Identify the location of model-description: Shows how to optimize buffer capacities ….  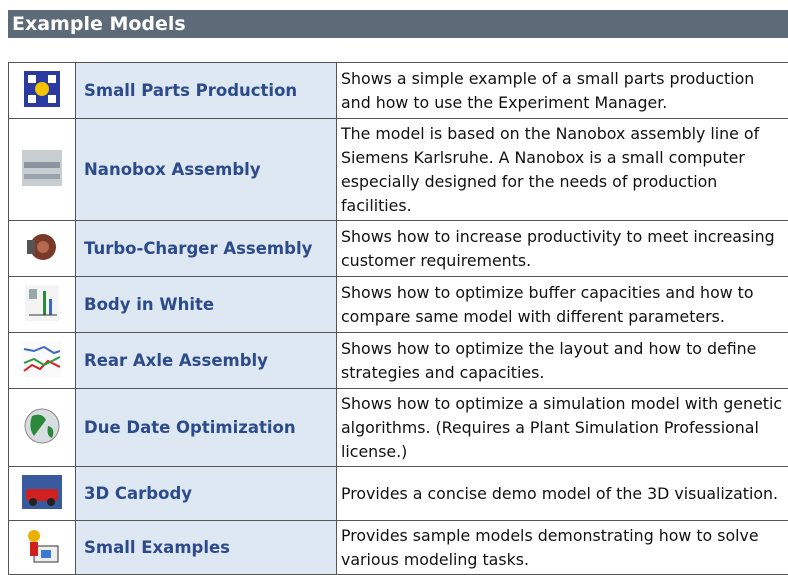
(562, 305).